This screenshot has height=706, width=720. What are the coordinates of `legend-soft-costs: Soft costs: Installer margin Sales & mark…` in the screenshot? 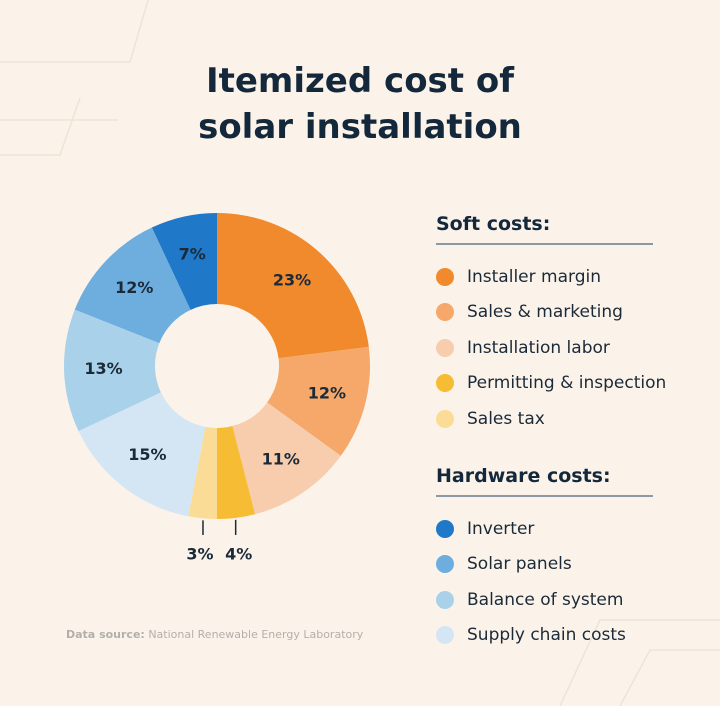 It's located at (551, 324).